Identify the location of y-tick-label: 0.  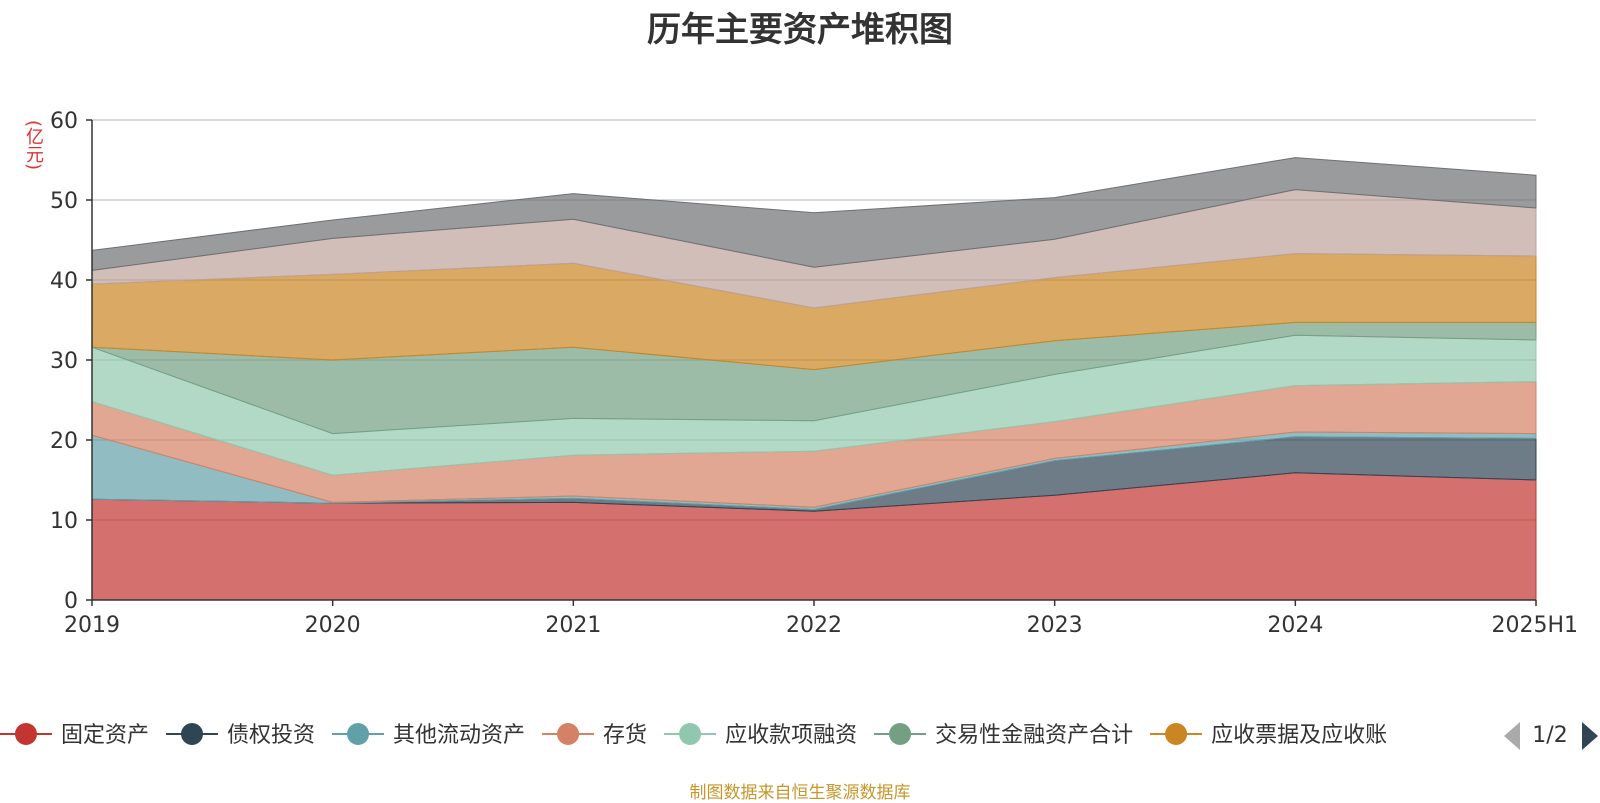
(71, 601).